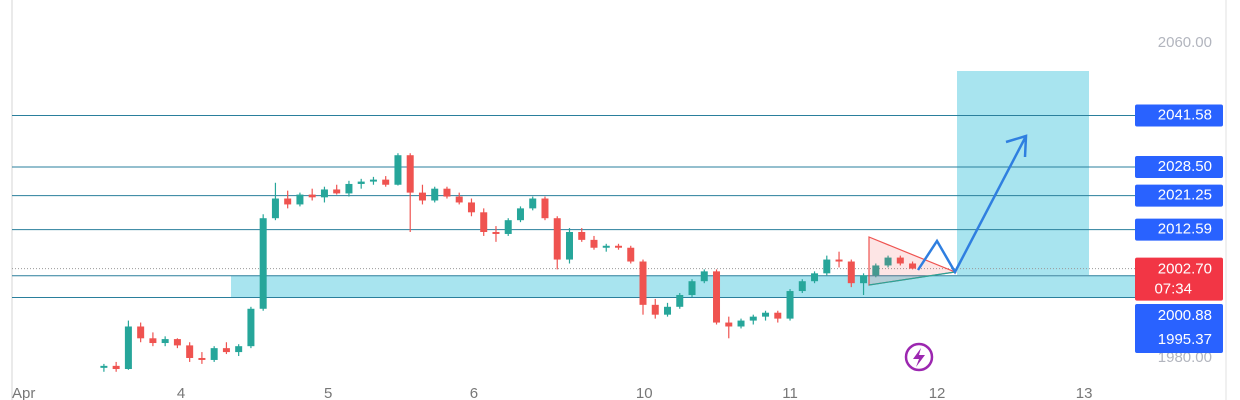  Describe the element at coordinates (1185, 166) in the screenshot. I see `level-label: 2028.50` at that location.